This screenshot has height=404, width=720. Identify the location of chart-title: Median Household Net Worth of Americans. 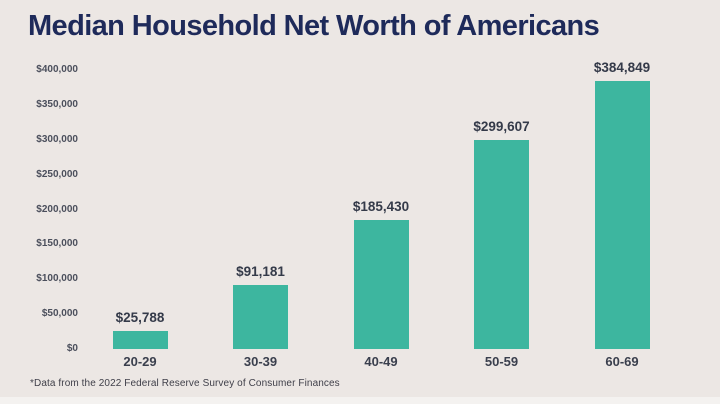
(314, 26).